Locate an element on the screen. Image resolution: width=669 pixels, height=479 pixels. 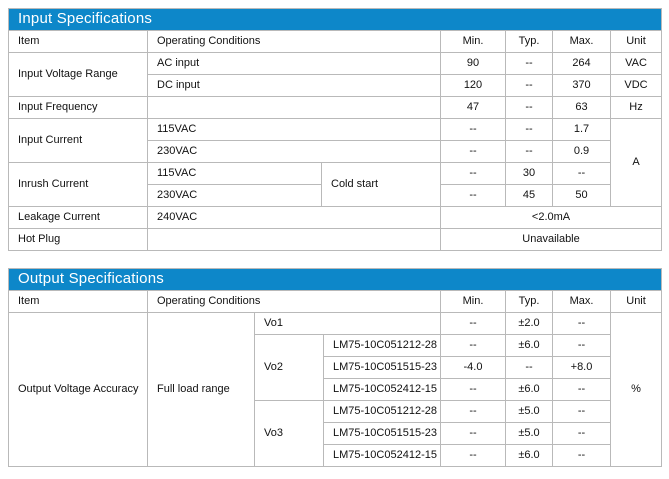
cell-condition: AC input is located at coordinates (294, 63).